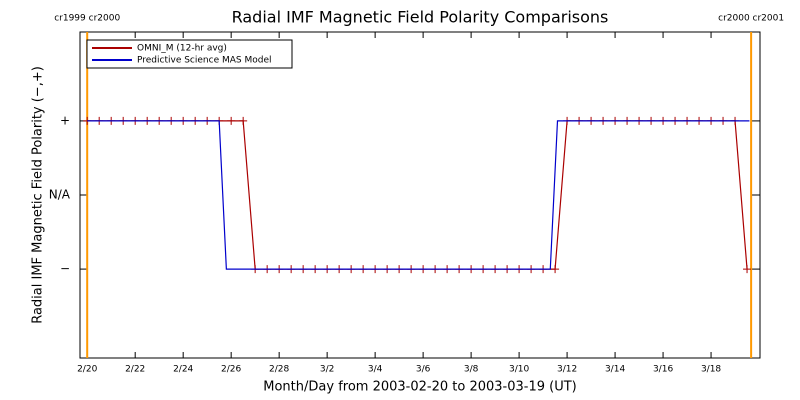  I want to click on x-tick-label: 3/2, so click(327, 370).